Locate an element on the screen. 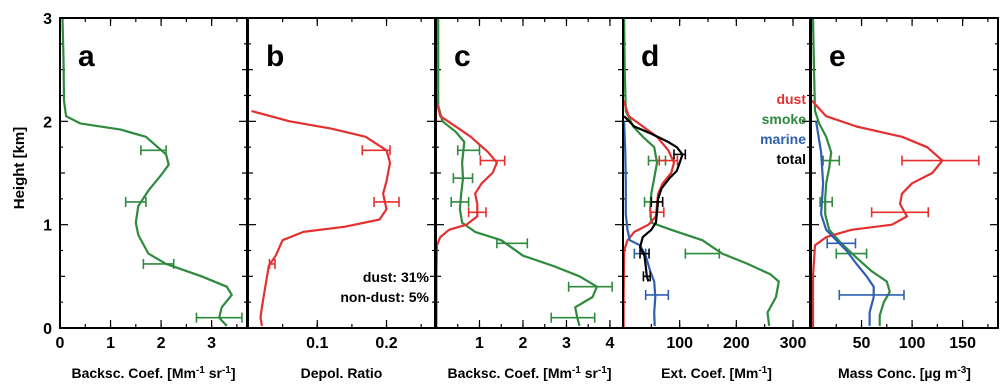 This screenshot has width=1001, height=389. x-axis-label-superscript: -3 is located at coordinates (961, 370).